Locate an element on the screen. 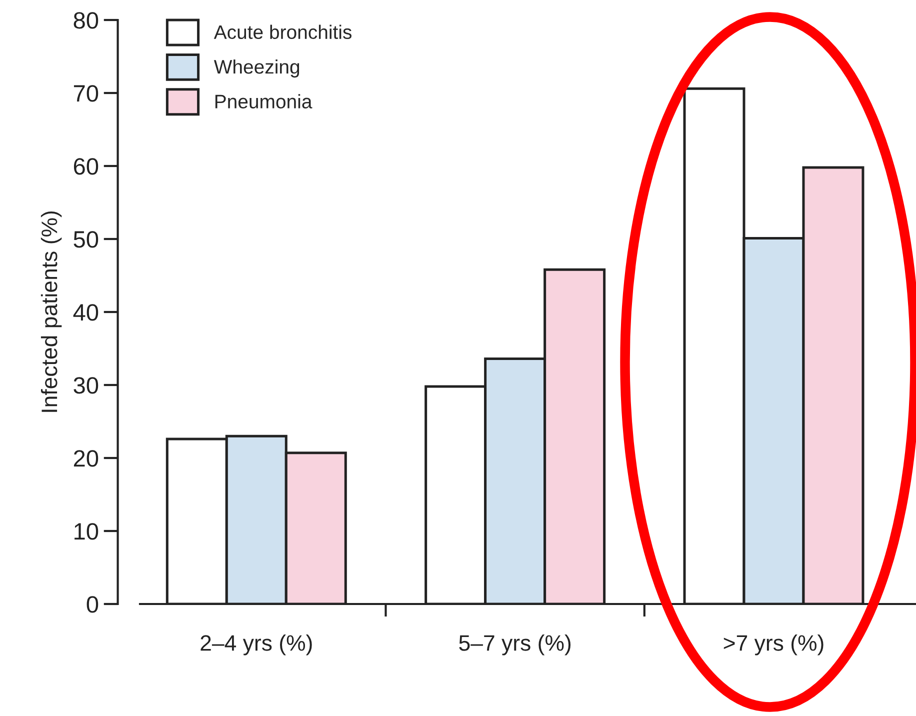 The image size is (916, 716). y-tick-label: 80 is located at coordinates (86, 20).